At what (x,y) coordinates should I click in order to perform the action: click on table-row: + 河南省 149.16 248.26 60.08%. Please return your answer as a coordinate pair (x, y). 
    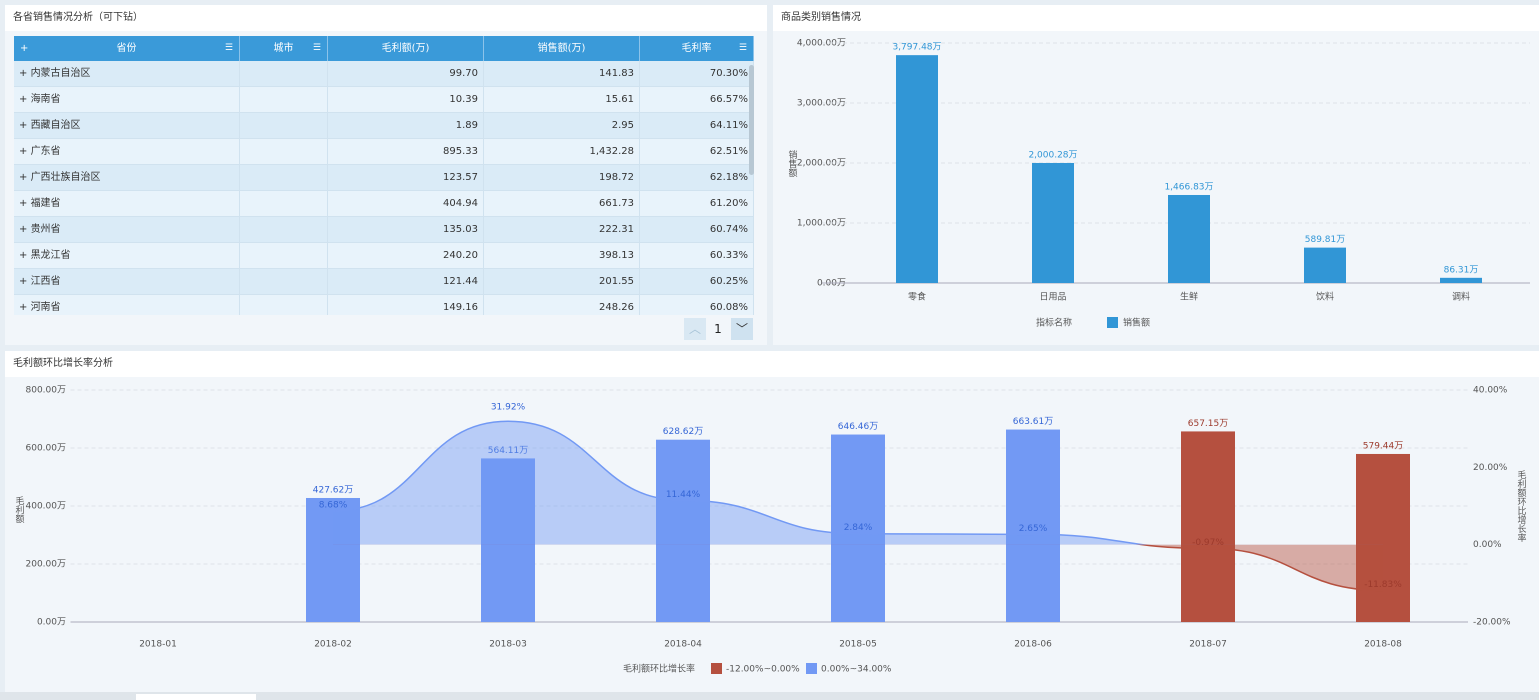
    Looking at the image, I should click on (384, 305).